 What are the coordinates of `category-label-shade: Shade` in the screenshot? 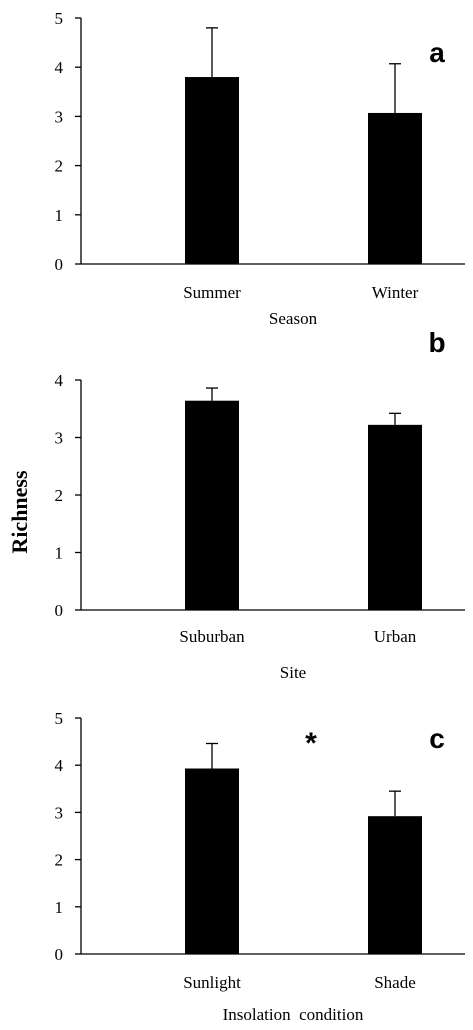 It's located at (395, 982).